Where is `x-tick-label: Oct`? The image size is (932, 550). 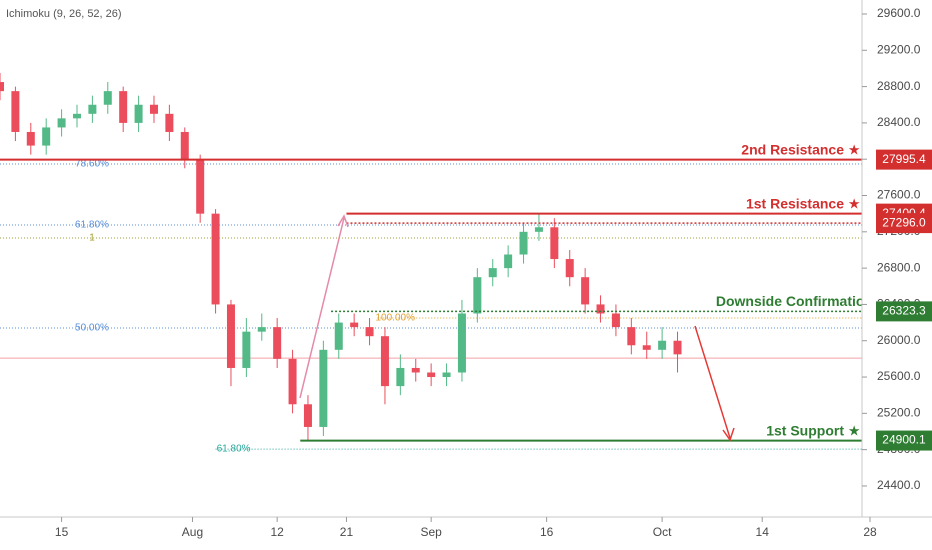 x-tick-label: Oct is located at coordinates (662, 532).